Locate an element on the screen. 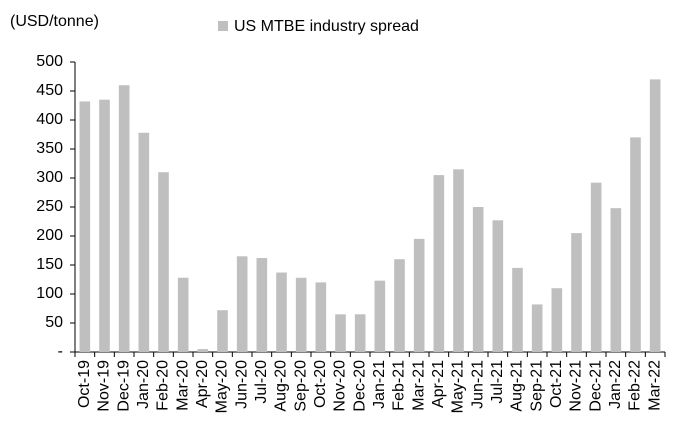 The image size is (683, 439). y-tick-label: 450 is located at coordinates (49, 90).